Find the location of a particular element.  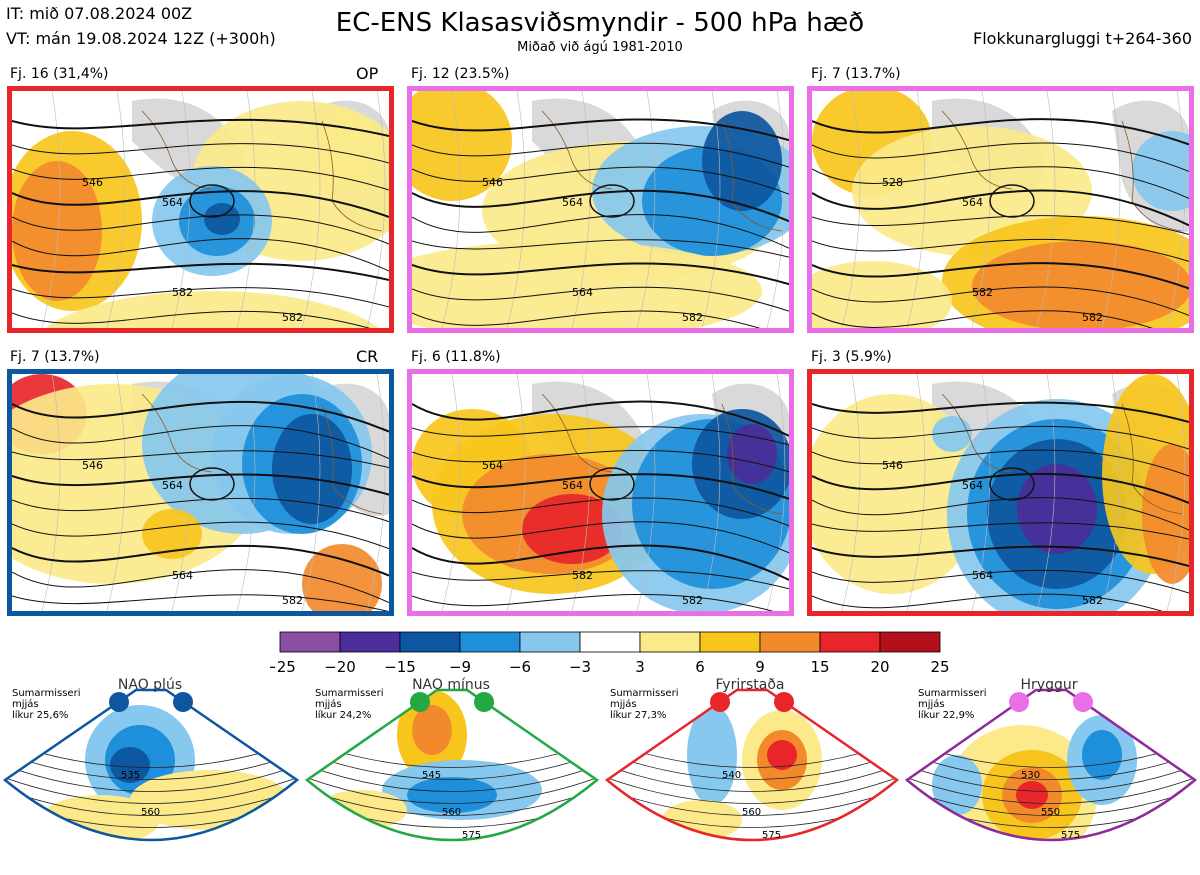

colorbar-tick-label: −9 is located at coordinates (460, 667).